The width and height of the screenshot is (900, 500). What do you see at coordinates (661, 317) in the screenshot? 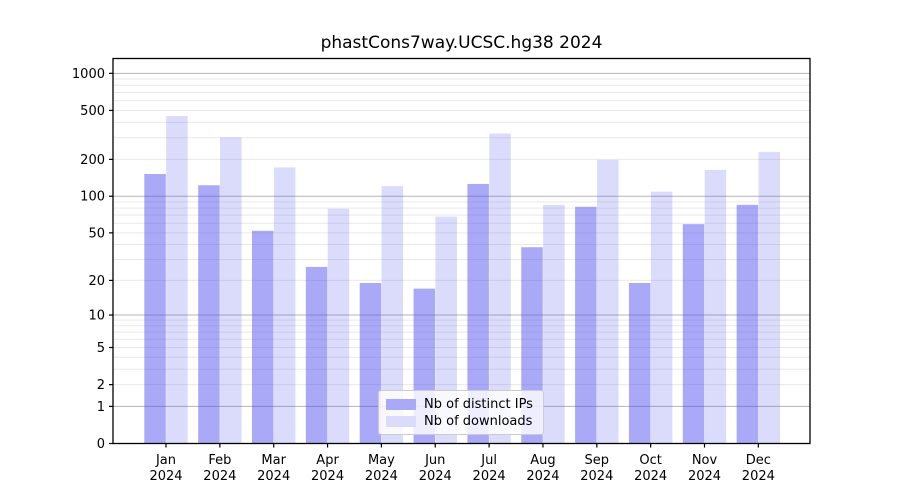
I see `bar-downloads-oct` at bounding box center [661, 317].